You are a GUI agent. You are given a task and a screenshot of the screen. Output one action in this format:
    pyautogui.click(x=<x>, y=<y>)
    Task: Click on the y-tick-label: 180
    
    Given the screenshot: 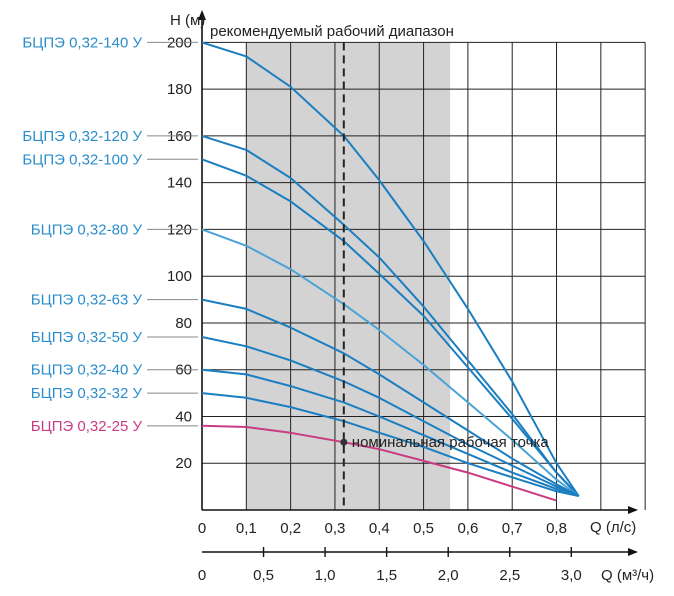 What is the action you would take?
    pyautogui.click(x=179, y=89)
    